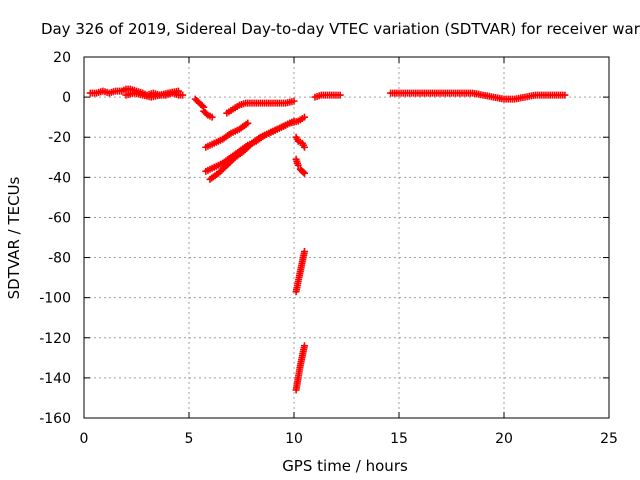  I want to click on y-tick-label: 0, so click(66, 98).